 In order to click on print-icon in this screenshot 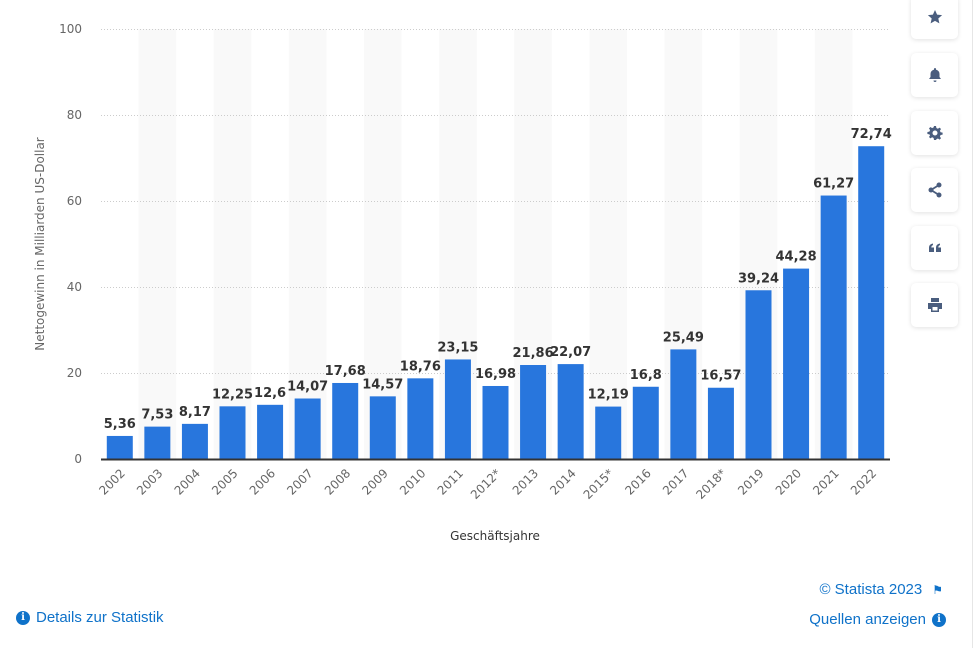, I will do `click(934, 305)`.